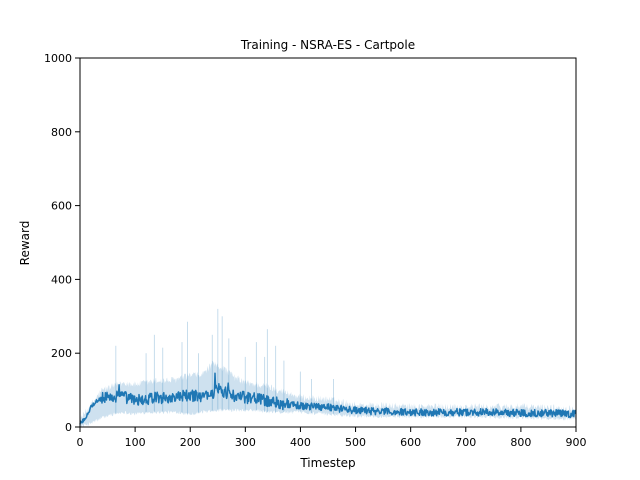 The image size is (640, 480). I want to click on y-tick-label-3: 600, so click(61, 206).